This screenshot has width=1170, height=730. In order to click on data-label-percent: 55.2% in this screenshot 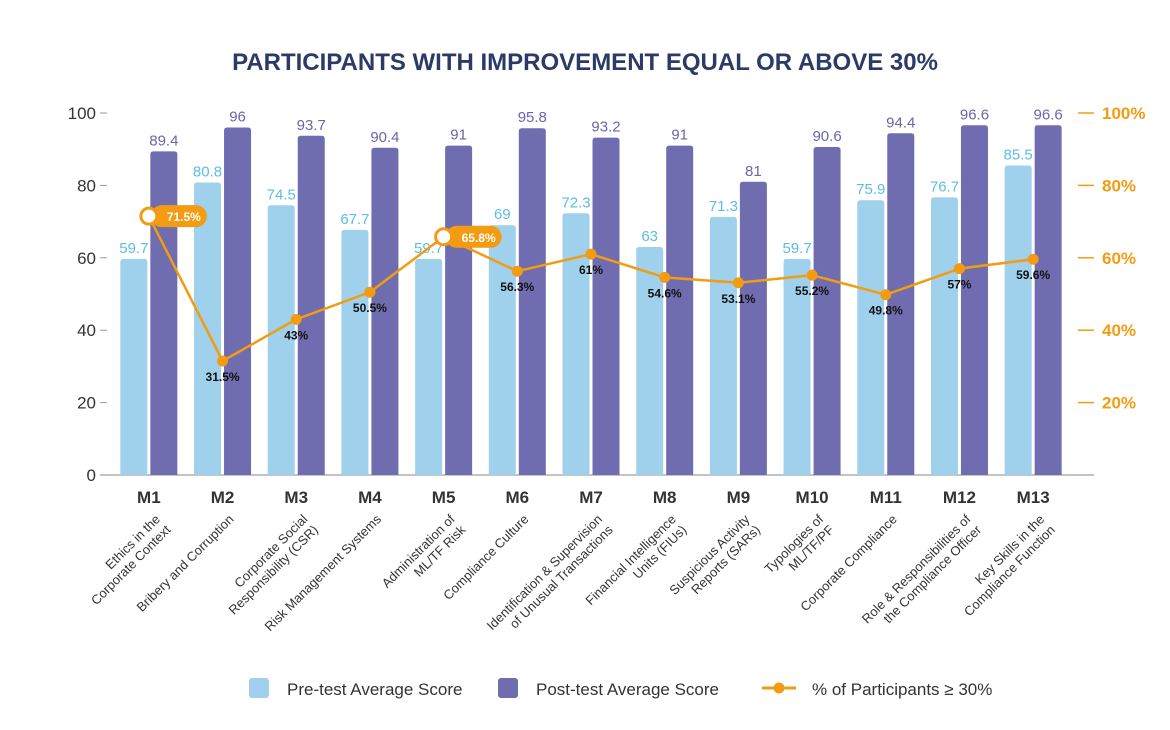, I will do `click(812, 291)`.